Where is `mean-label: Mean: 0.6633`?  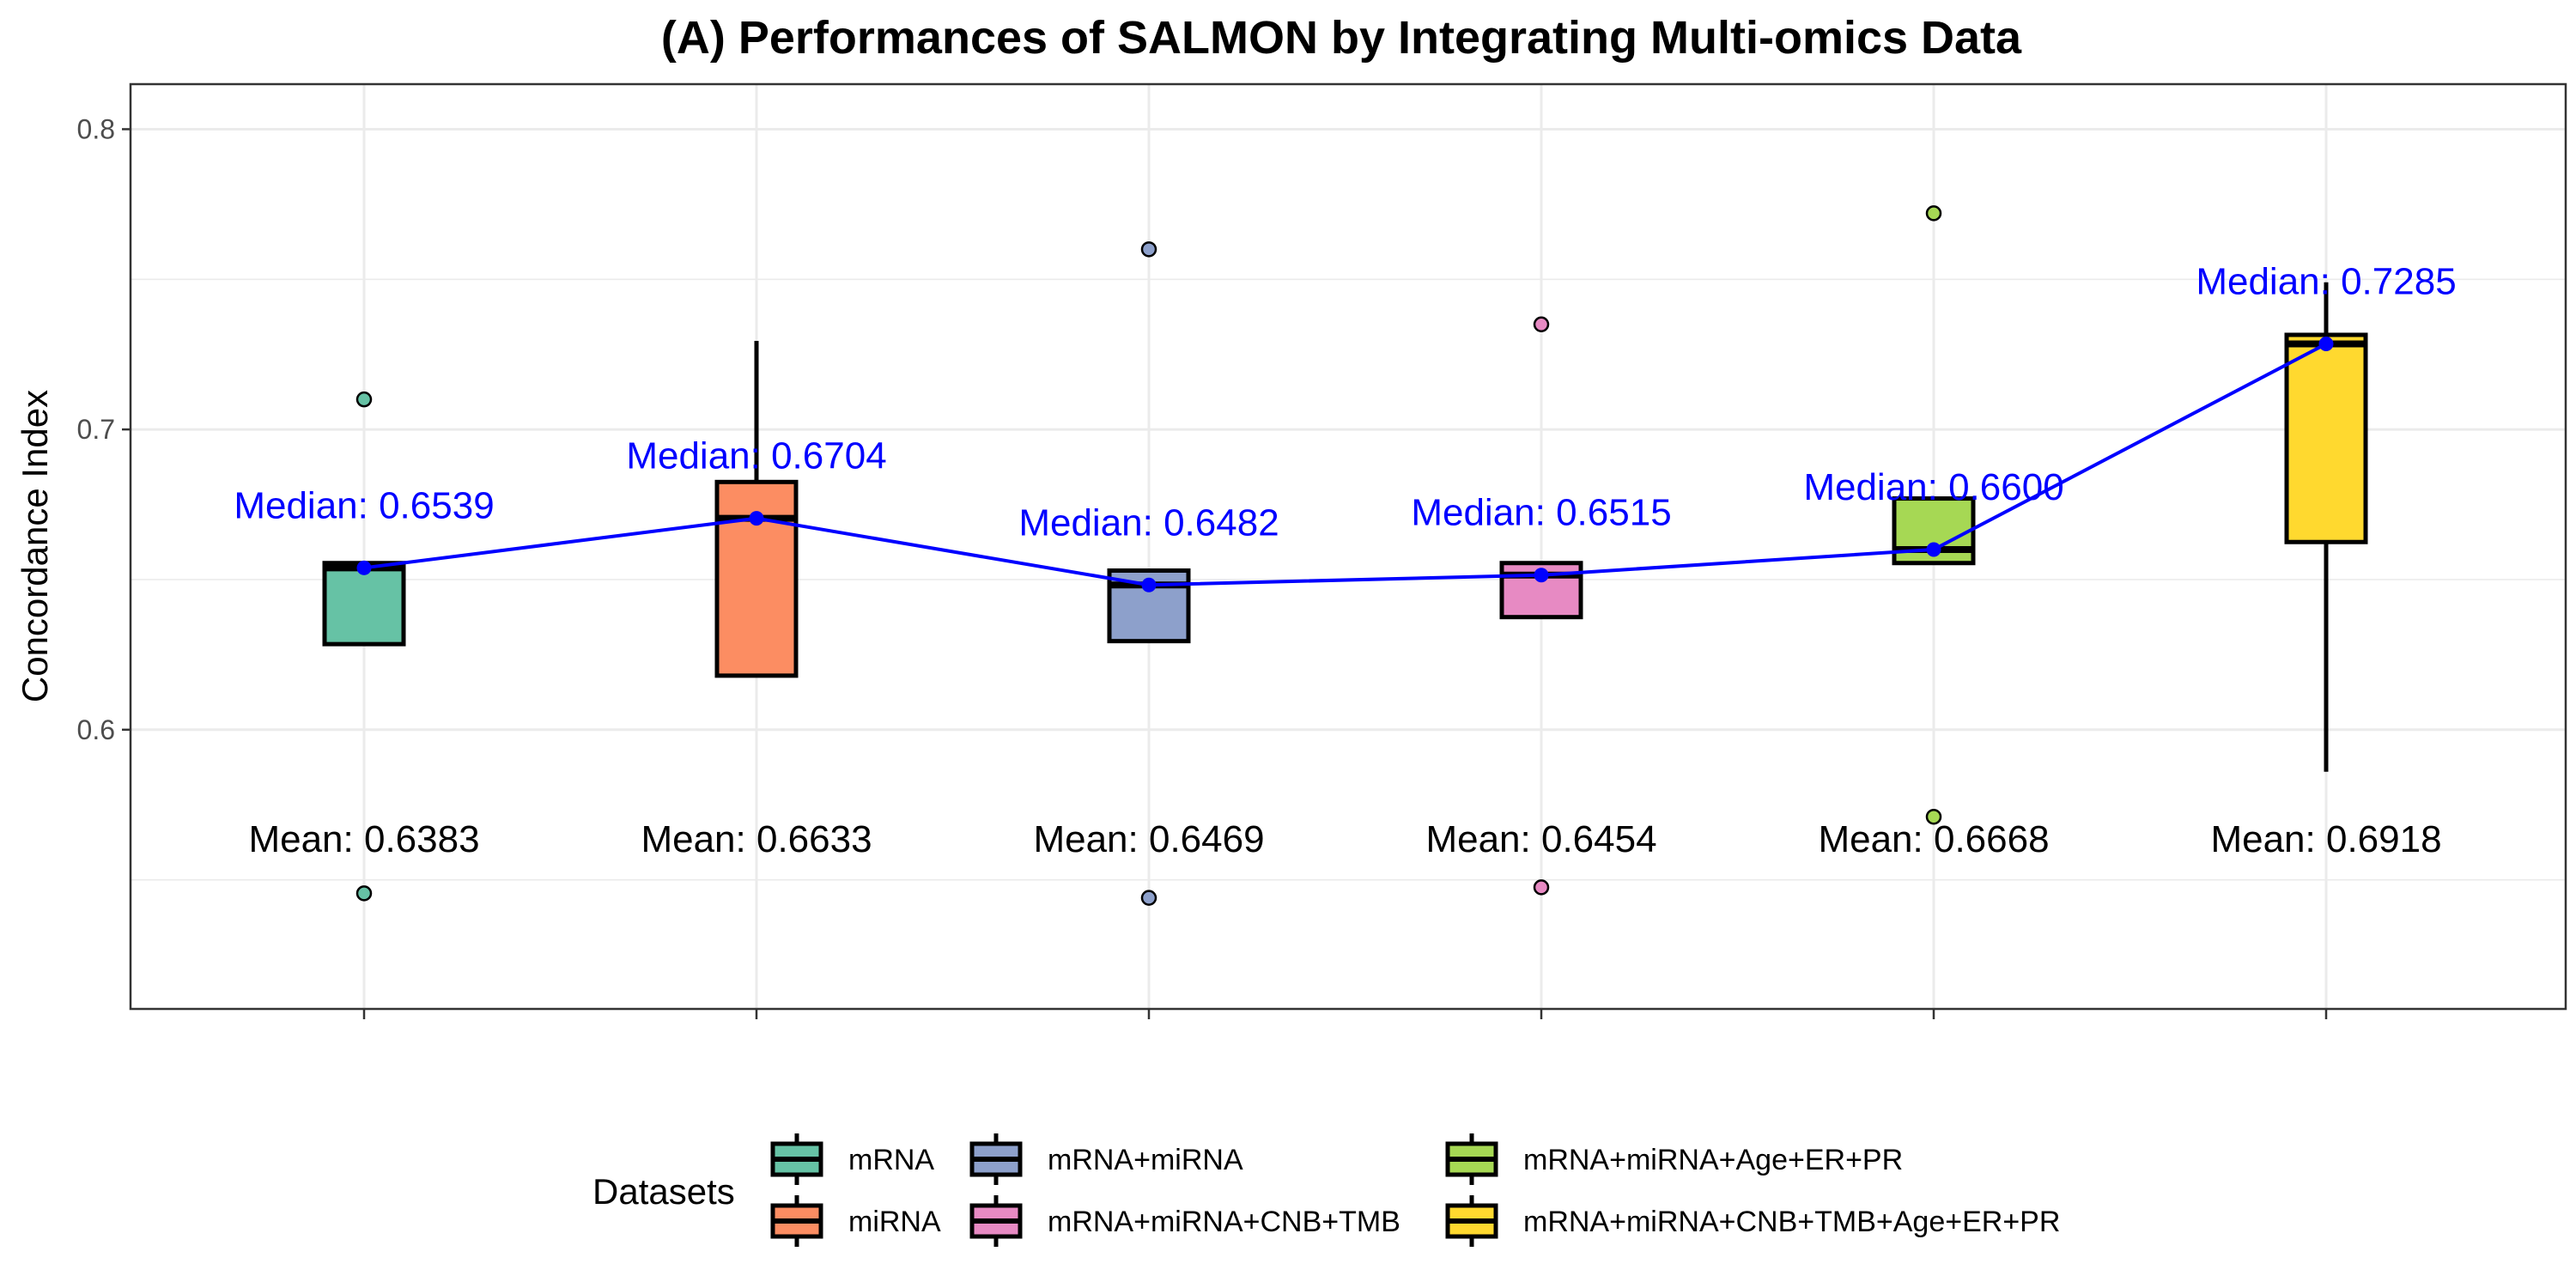
mean-label: Mean: 0.6633 is located at coordinates (757, 839).